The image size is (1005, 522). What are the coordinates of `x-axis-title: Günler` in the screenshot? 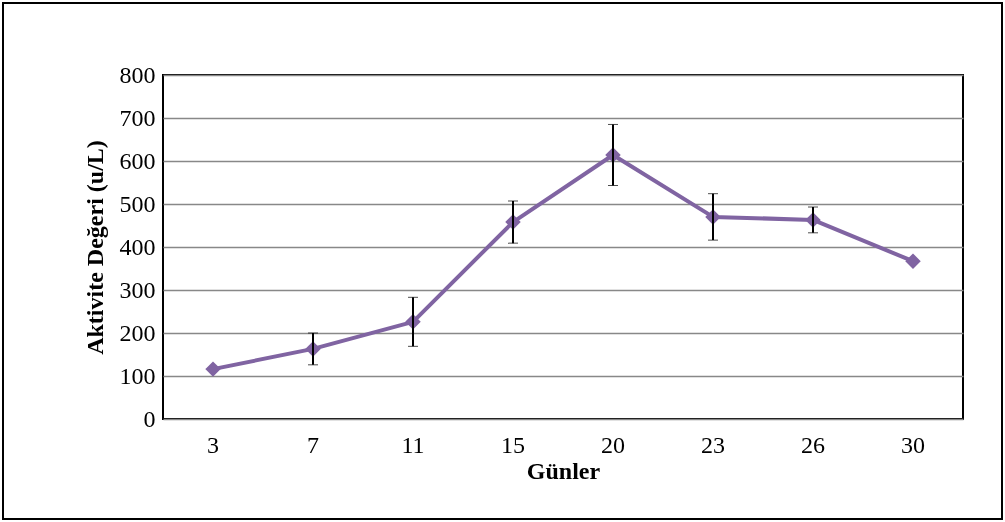 It's located at (563, 470).